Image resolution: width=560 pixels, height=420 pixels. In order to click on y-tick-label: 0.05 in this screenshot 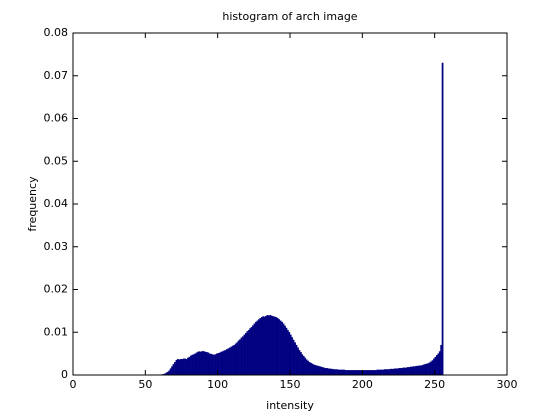, I will do `click(56, 160)`.